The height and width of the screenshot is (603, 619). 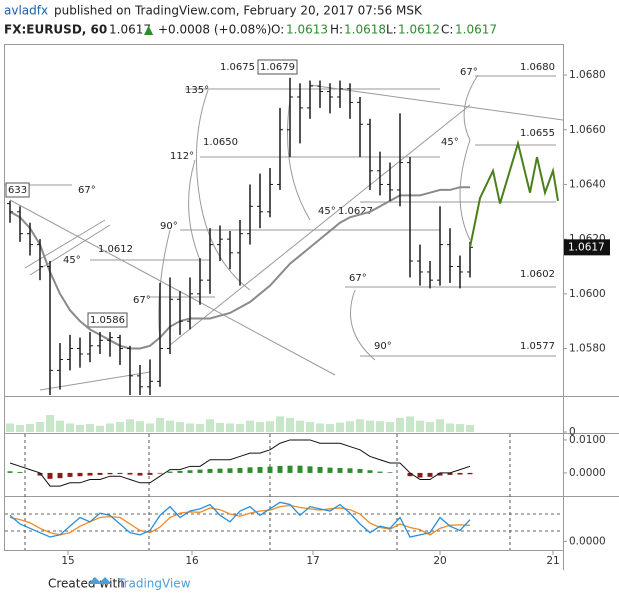 What do you see at coordinates (537, 346) in the screenshot?
I see `annotation: 1.0577` at bounding box center [537, 346].